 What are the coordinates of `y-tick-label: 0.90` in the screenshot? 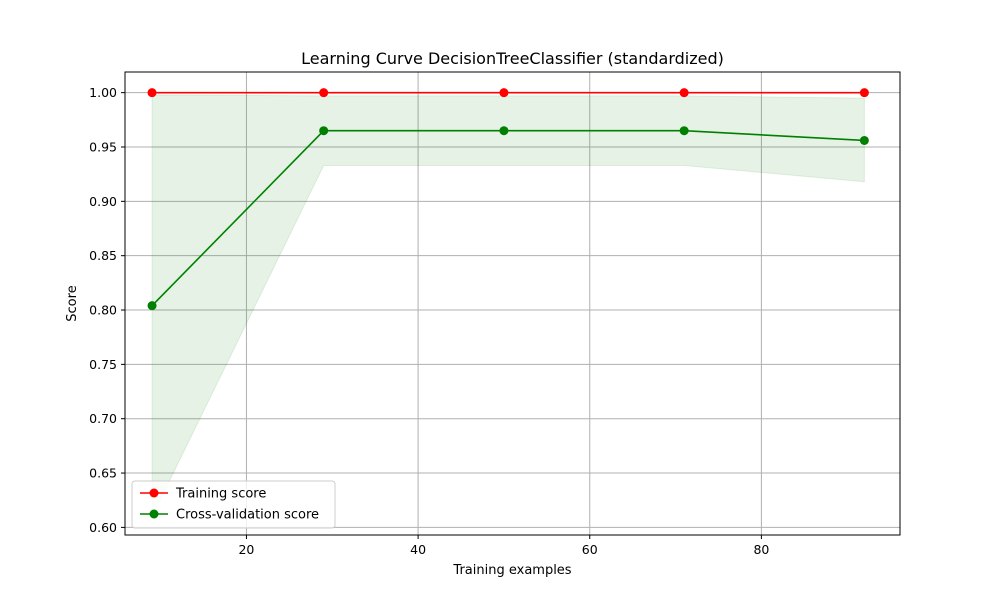 It's located at (103, 201).